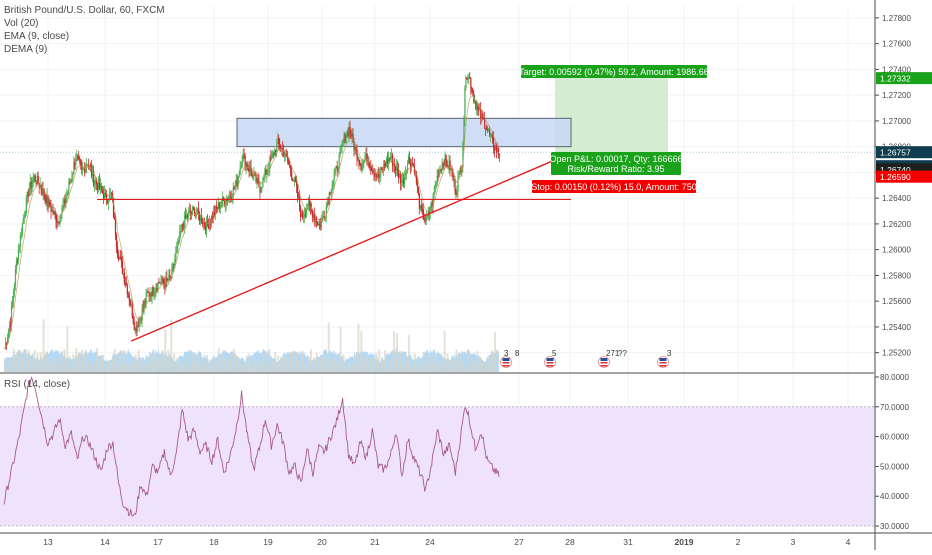 Image resolution: width=932 pixels, height=555 pixels. I want to click on rsi-tick-label: 60.0000, so click(894, 437).